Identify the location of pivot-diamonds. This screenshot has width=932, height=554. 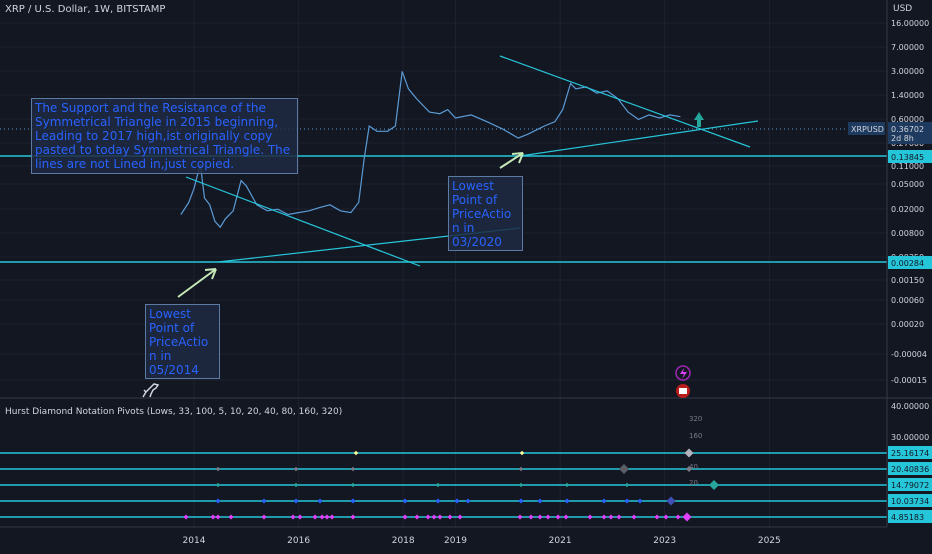
(451, 485).